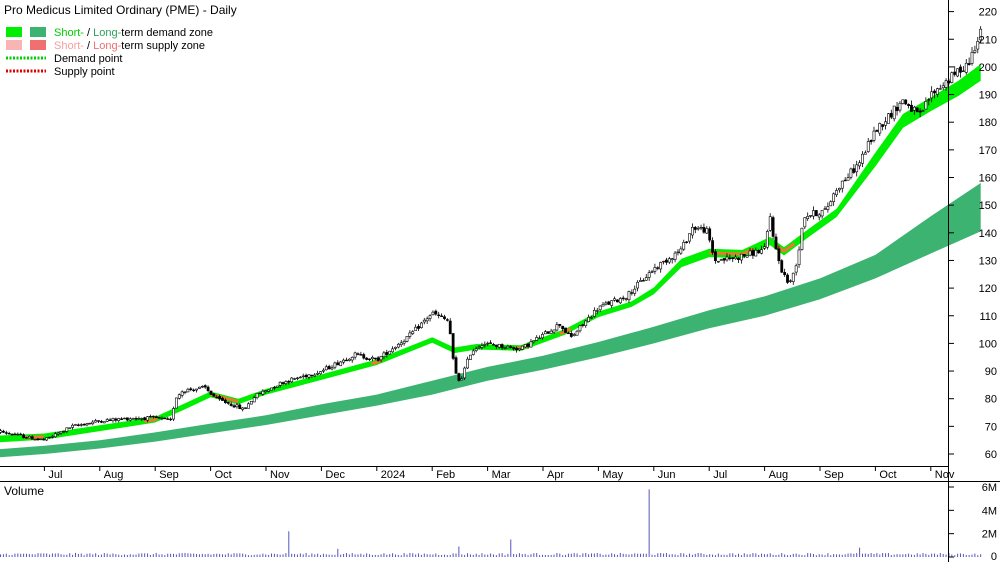 Image resolution: width=1000 pixels, height=562 pixels. What do you see at coordinates (988, 344) in the screenshot?
I see `price-tick-label: 100` at bounding box center [988, 344].